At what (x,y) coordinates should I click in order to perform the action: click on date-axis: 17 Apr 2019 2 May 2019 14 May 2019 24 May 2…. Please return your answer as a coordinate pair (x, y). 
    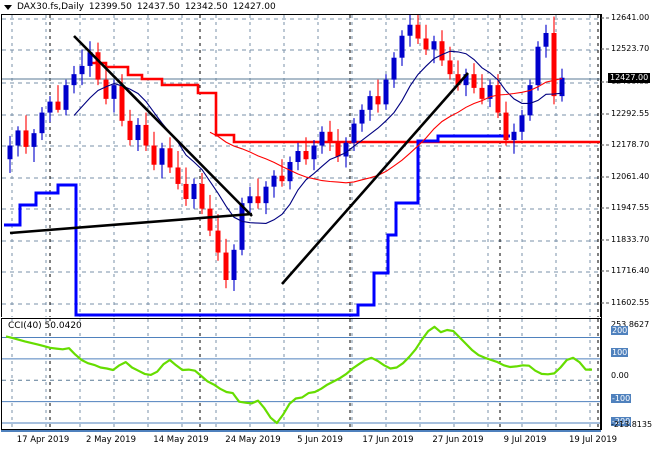
    Looking at the image, I should click on (309, 440).